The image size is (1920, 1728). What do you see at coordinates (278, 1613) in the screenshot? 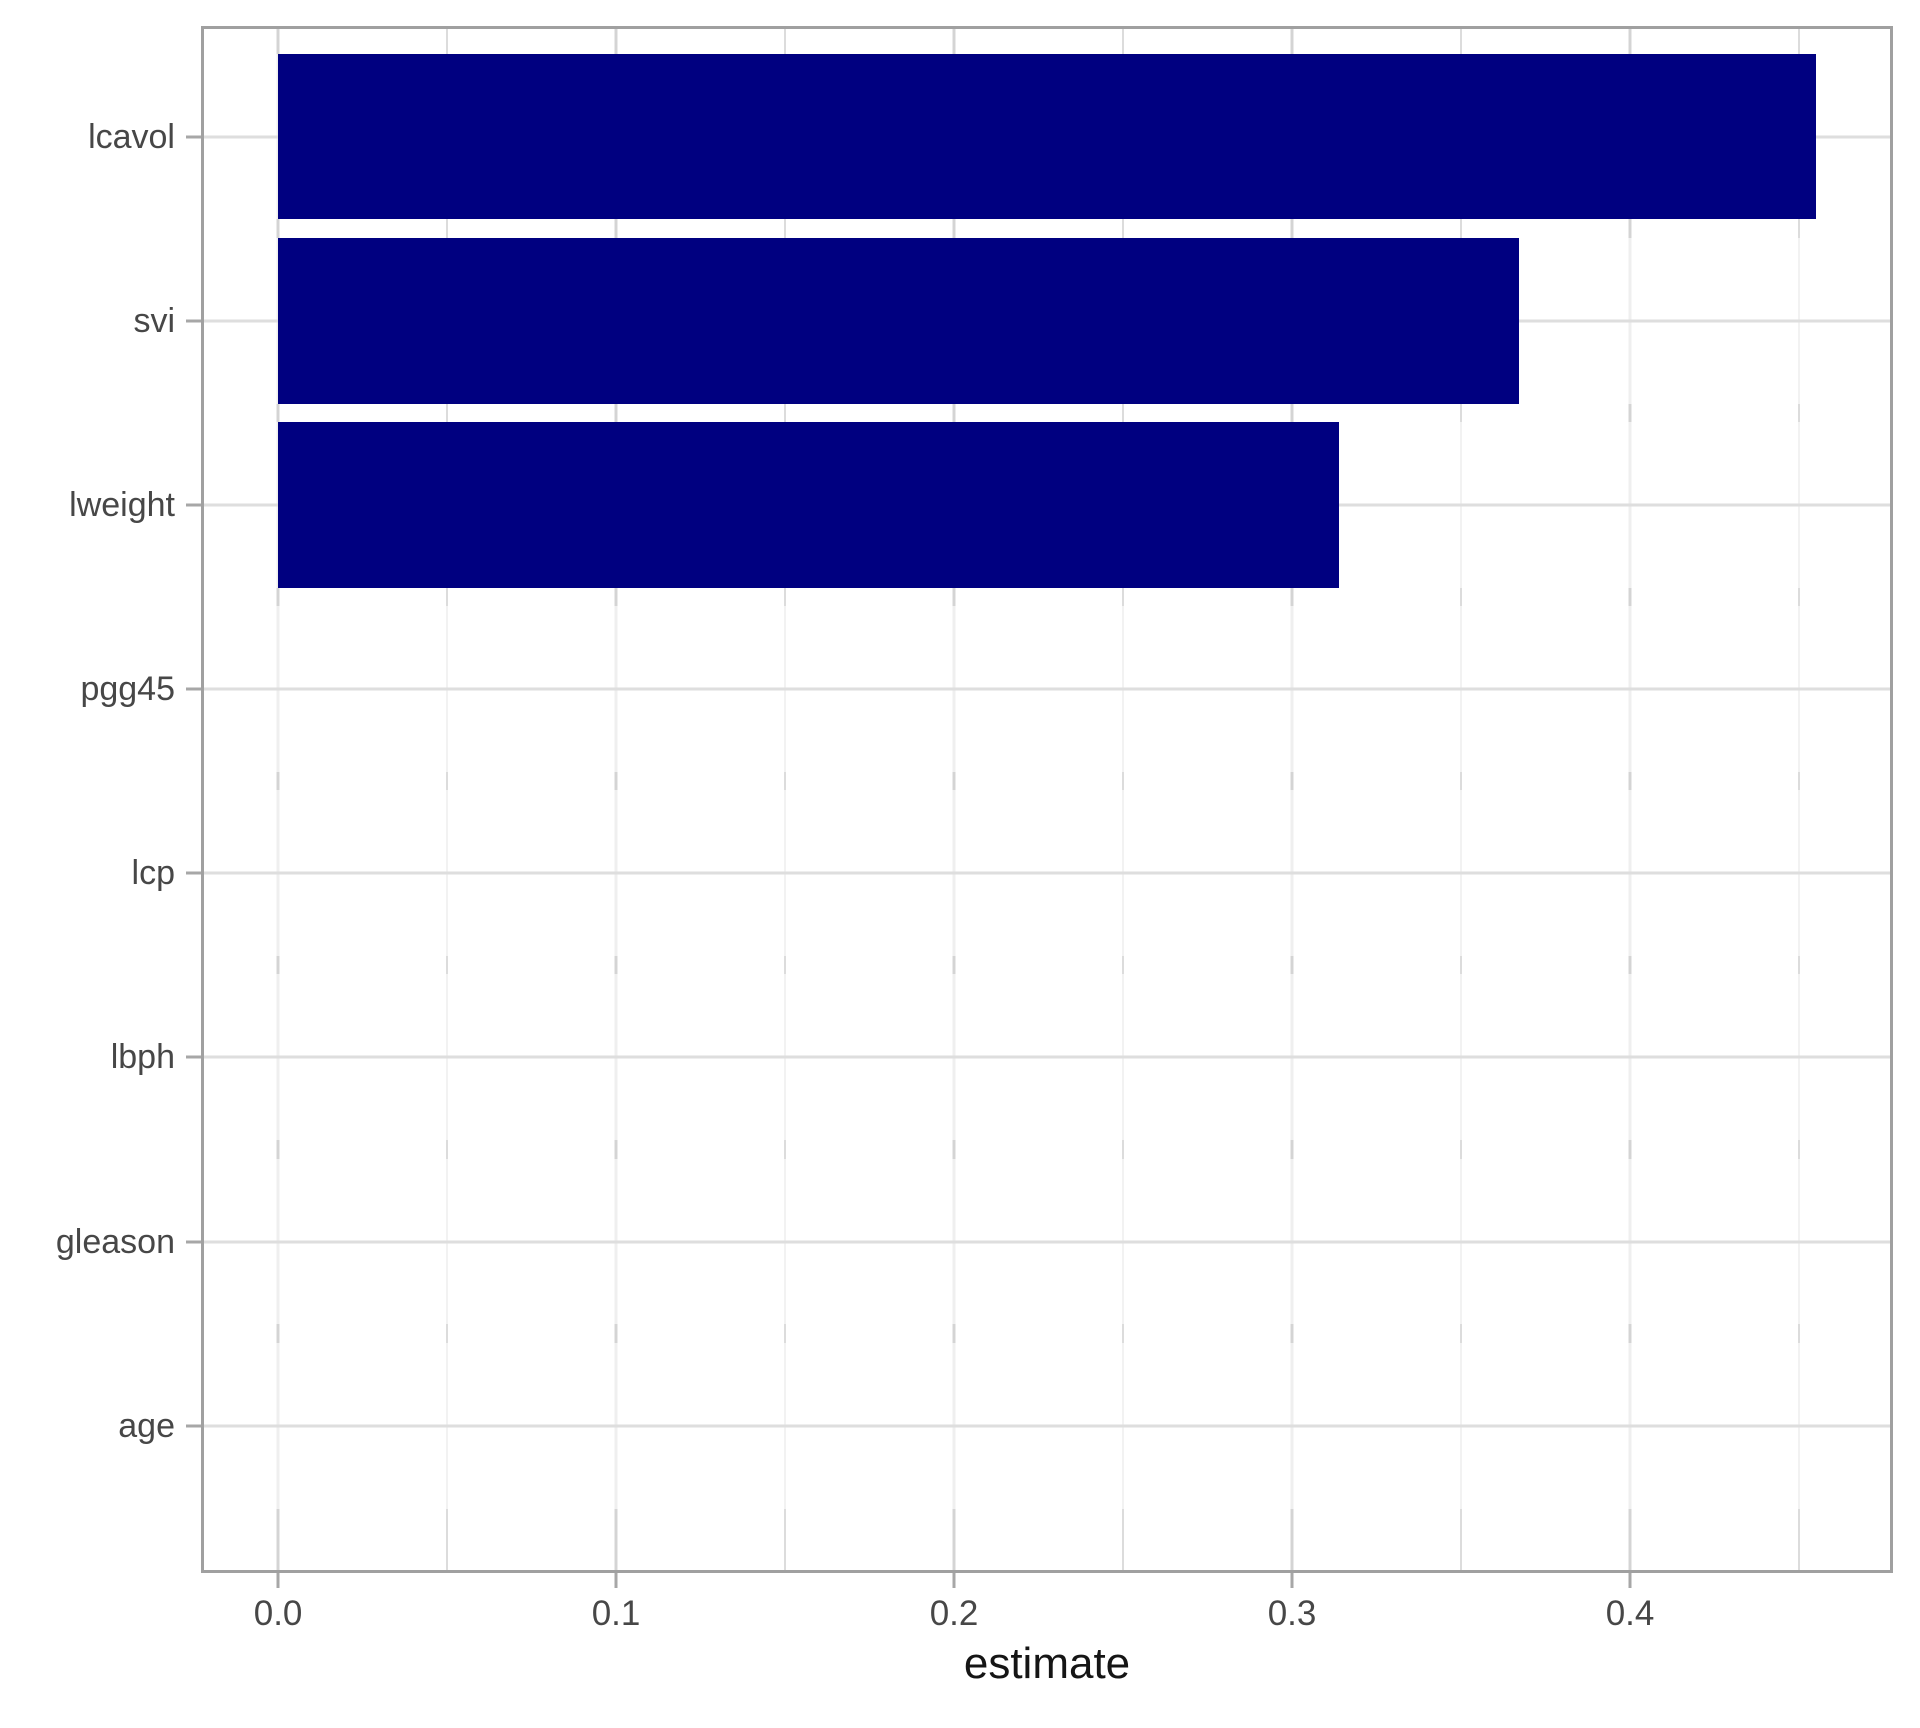
I see `x-tick-label: 0.0` at bounding box center [278, 1613].